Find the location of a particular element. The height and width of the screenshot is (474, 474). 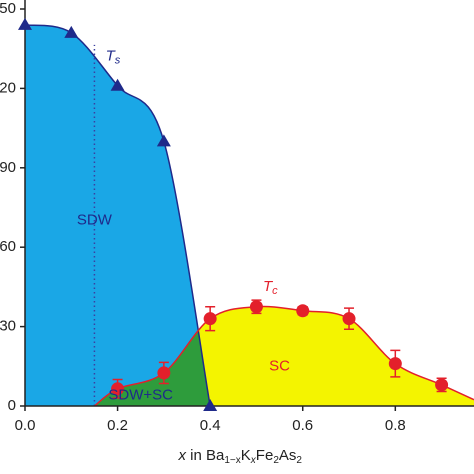

y-tick-label: 30 is located at coordinates (8, 326).